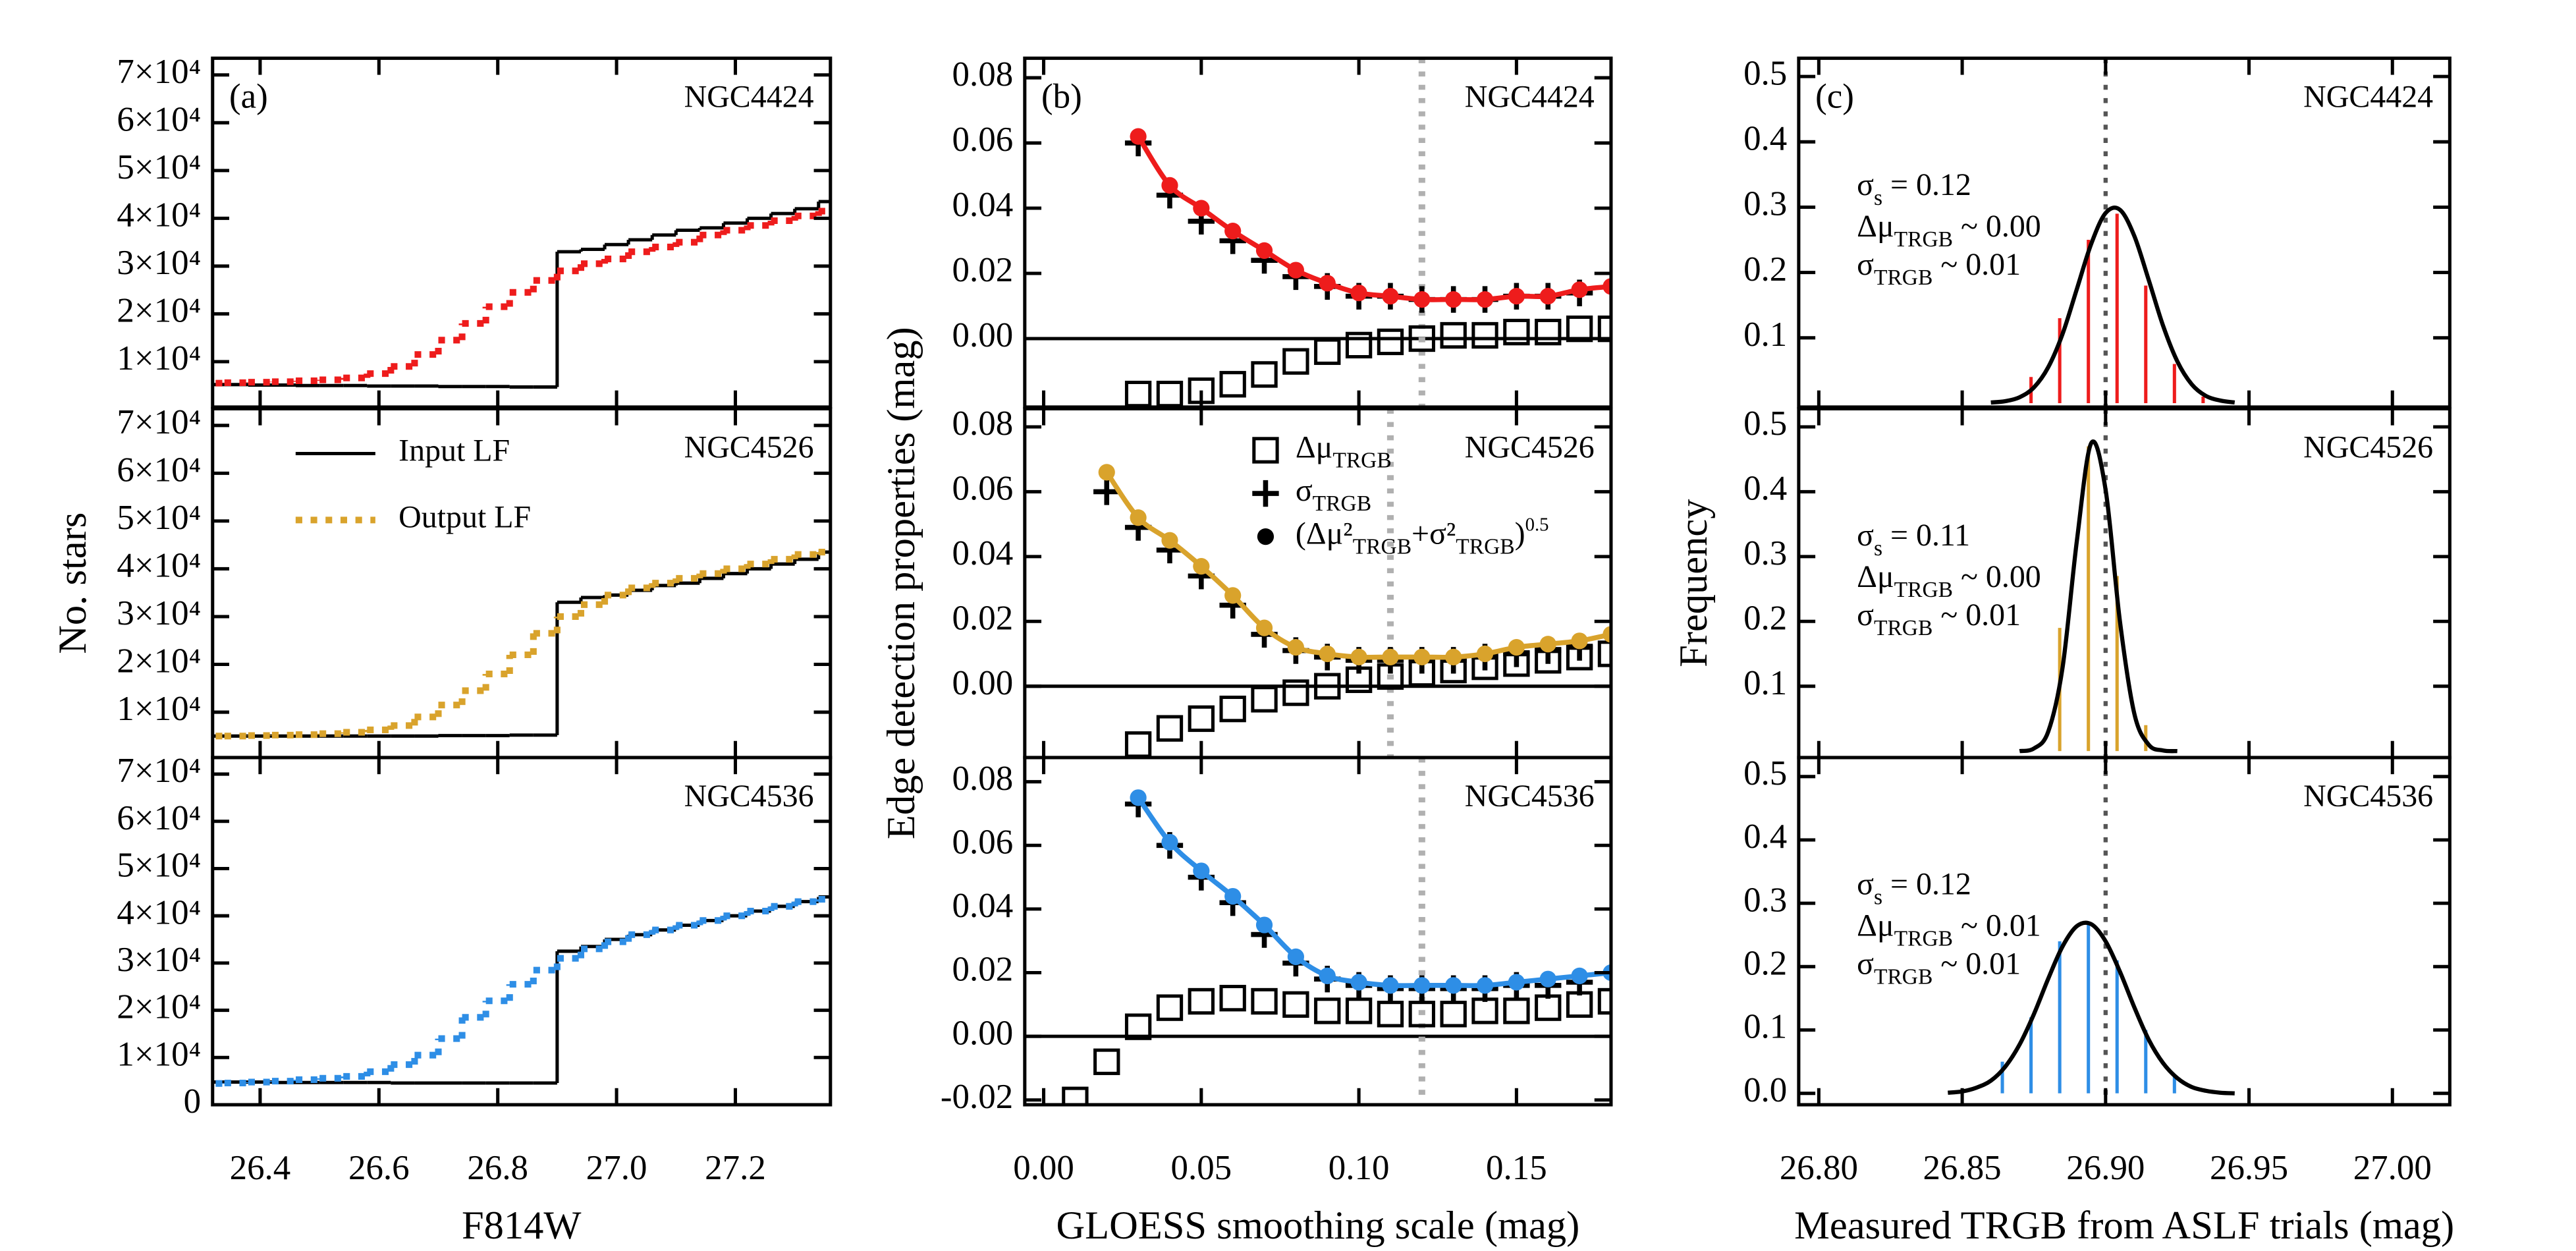 The image size is (2576, 1251). I want to click on fit-curve, so click(1373, 219).